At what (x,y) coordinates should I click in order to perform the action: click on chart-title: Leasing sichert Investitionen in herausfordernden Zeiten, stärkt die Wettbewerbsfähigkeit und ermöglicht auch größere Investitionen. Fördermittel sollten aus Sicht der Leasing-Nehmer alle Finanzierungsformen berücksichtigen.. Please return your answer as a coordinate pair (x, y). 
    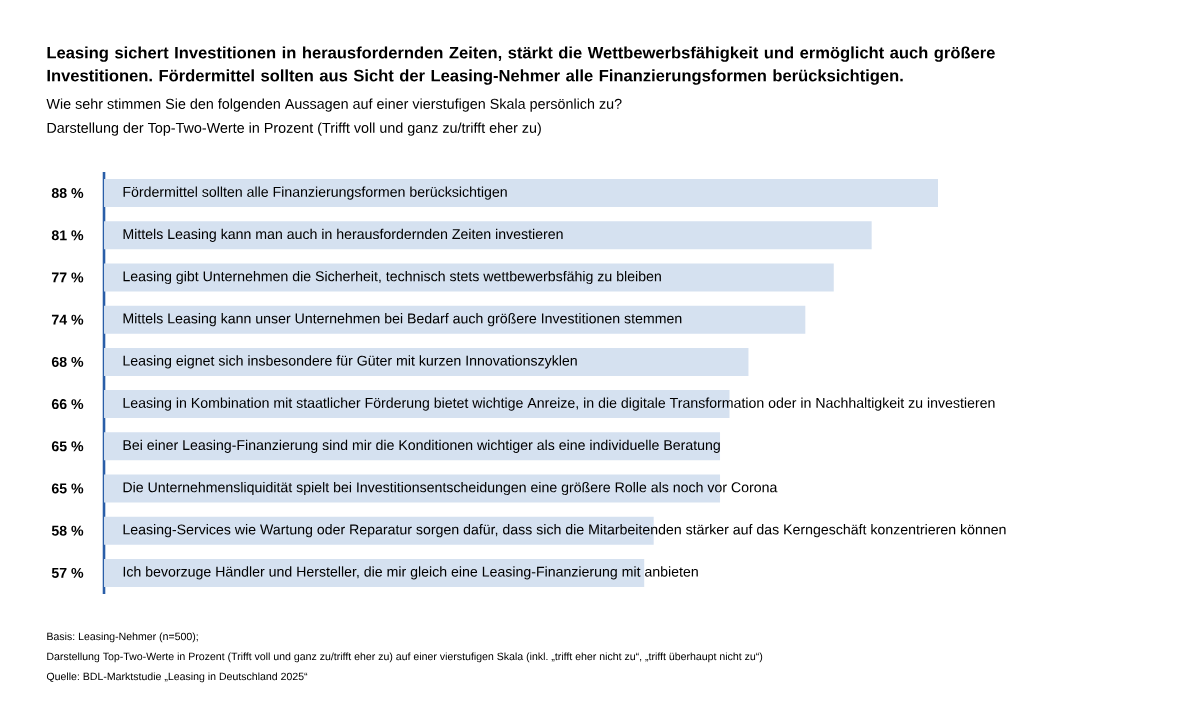
    Looking at the image, I should click on (521, 65).